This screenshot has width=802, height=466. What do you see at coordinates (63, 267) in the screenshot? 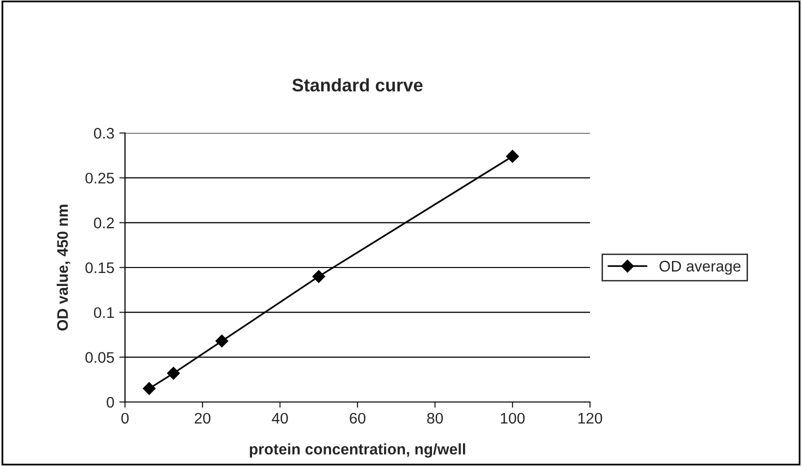
I see `y-axis-title: OD value, 450 nm` at bounding box center [63, 267].